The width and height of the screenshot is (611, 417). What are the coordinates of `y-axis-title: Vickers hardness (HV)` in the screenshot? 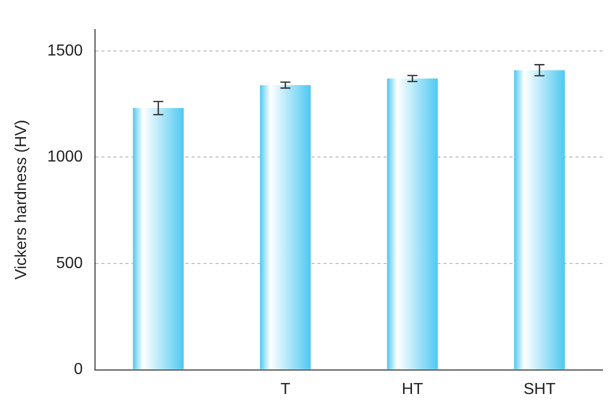 It's located at (21, 200).